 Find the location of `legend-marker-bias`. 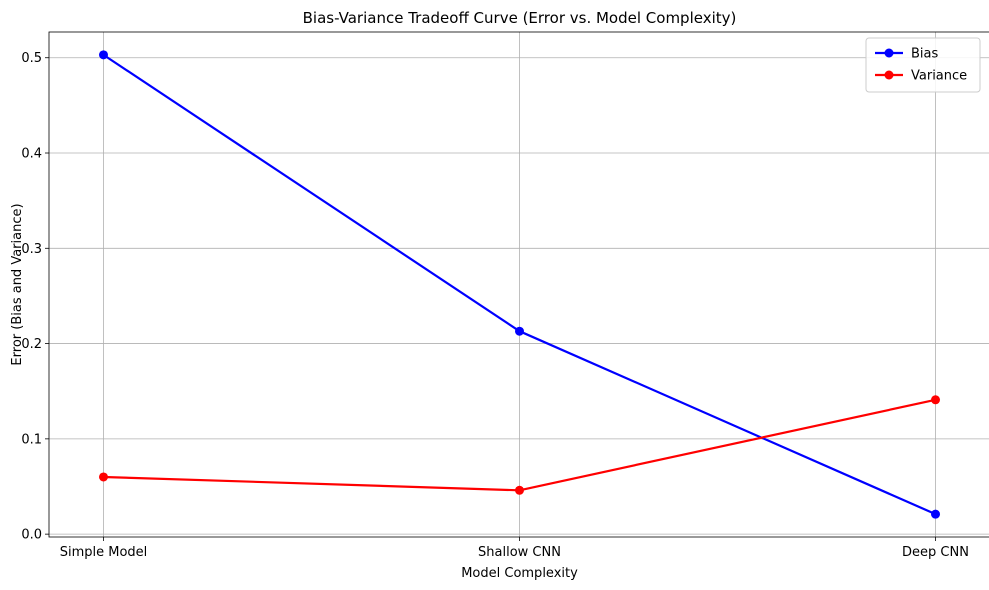

legend-marker-bias is located at coordinates (889, 53).